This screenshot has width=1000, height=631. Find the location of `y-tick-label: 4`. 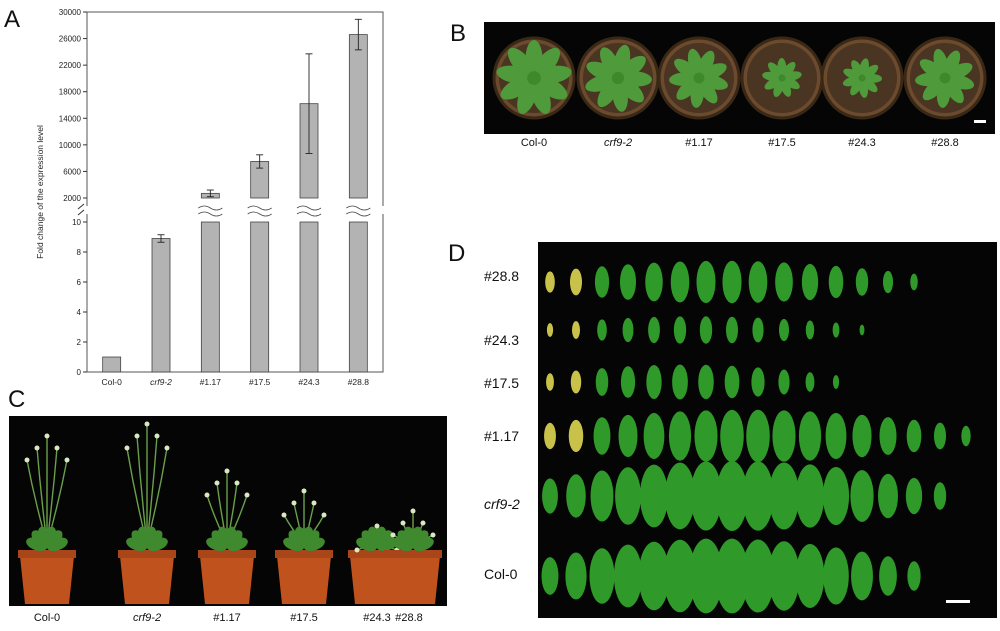

y-tick-label: 4 is located at coordinates (79, 312).